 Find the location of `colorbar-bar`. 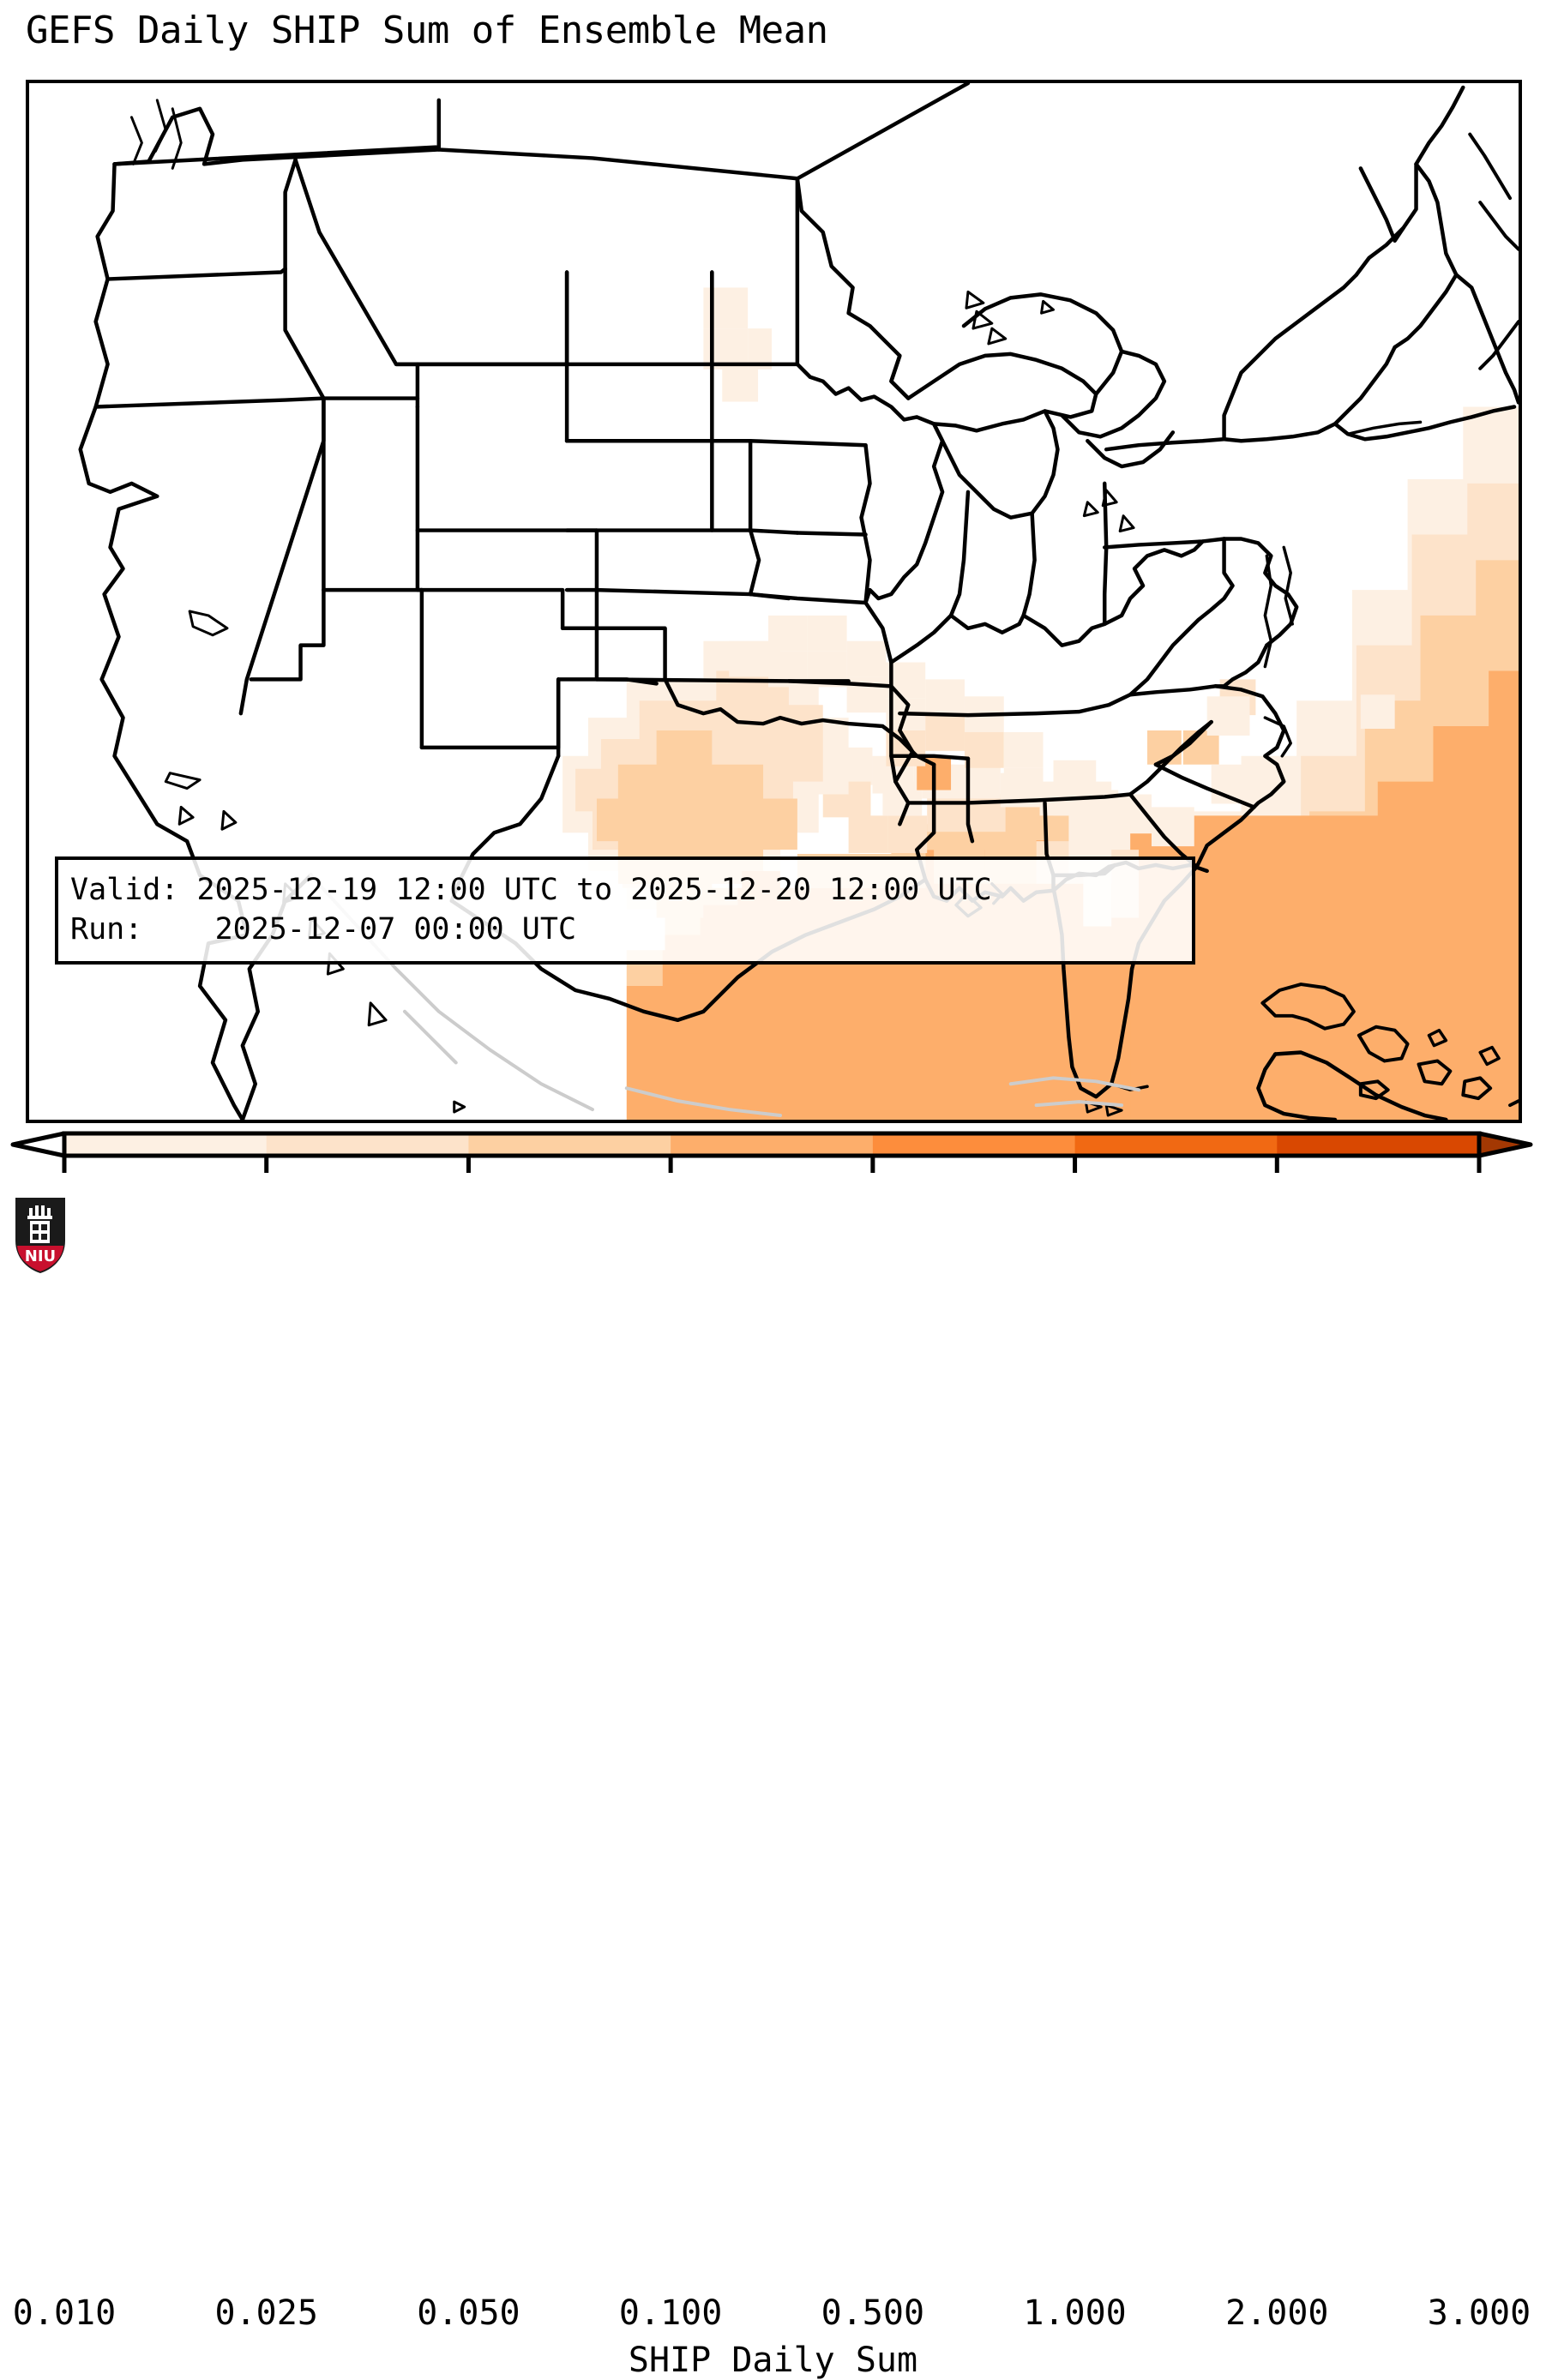

colorbar-bar is located at coordinates (773, 1153).